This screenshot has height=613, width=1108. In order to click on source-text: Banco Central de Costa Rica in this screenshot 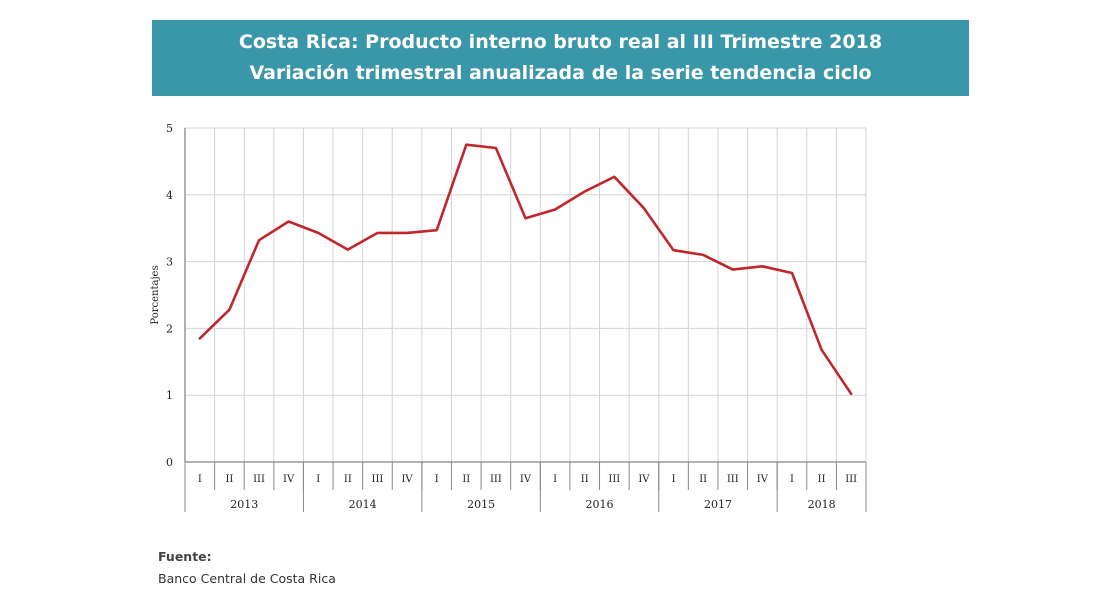, I will do `click(247, 578)`.